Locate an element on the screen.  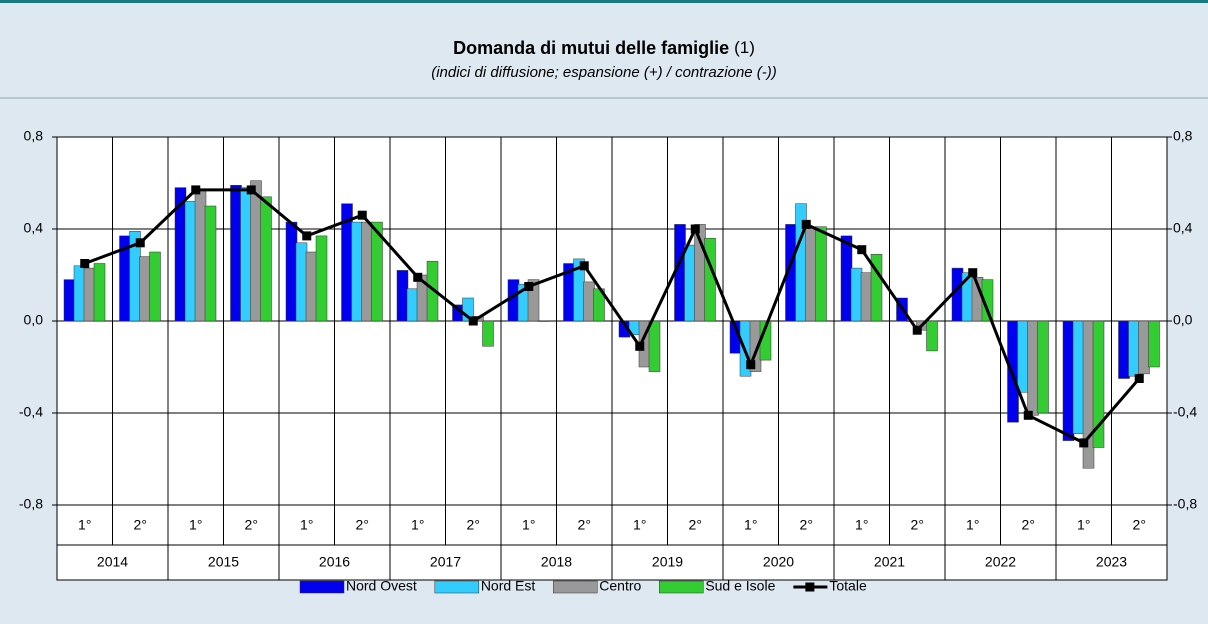
y-tick-label: 0,0 is located at coordinates (34, 320).